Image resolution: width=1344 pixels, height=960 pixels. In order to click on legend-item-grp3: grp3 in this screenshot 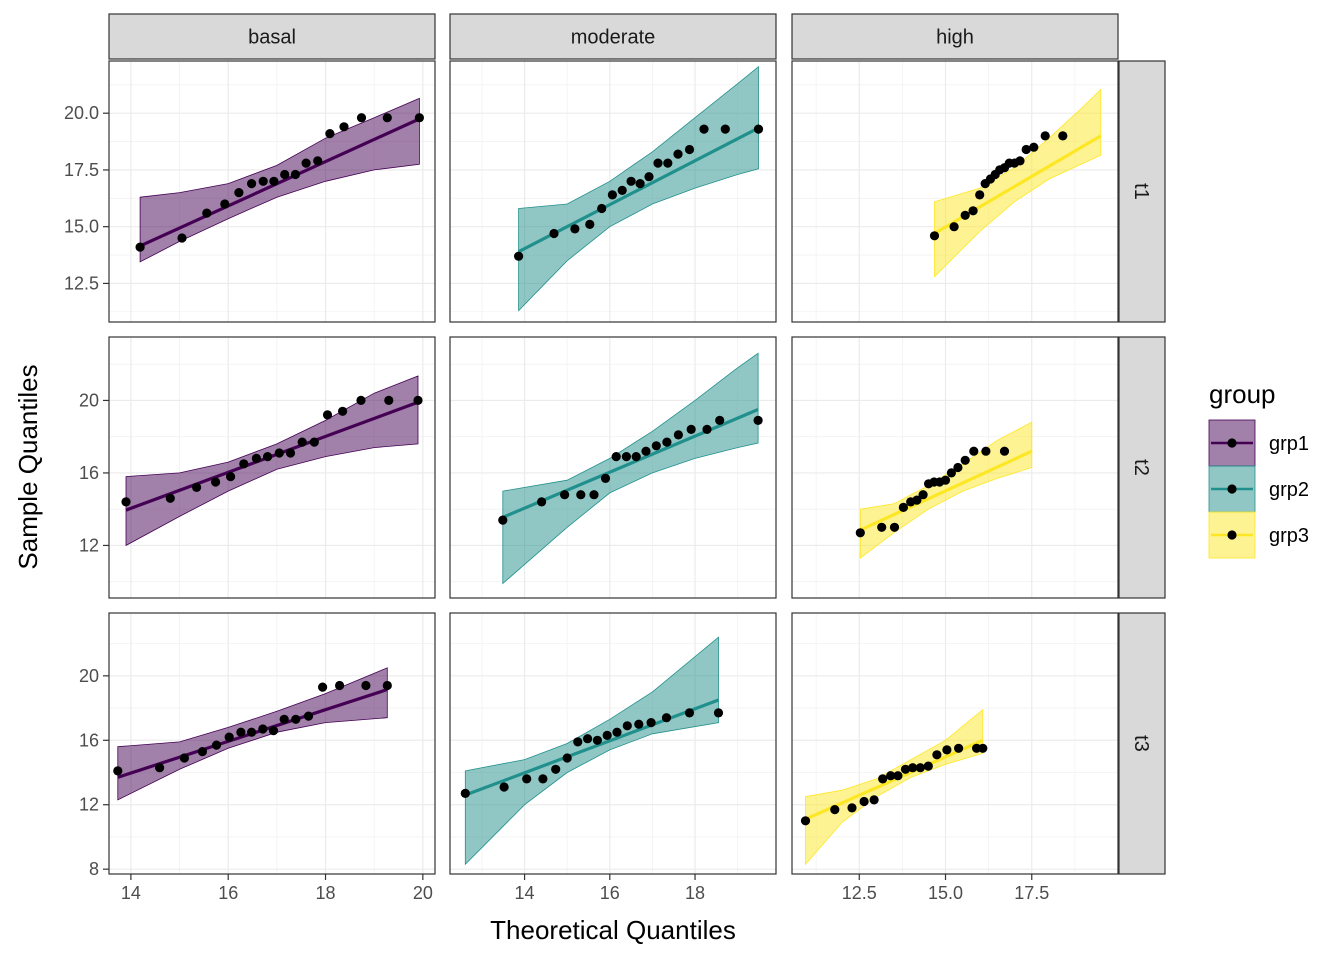, I will do `click(1258, 535)`.